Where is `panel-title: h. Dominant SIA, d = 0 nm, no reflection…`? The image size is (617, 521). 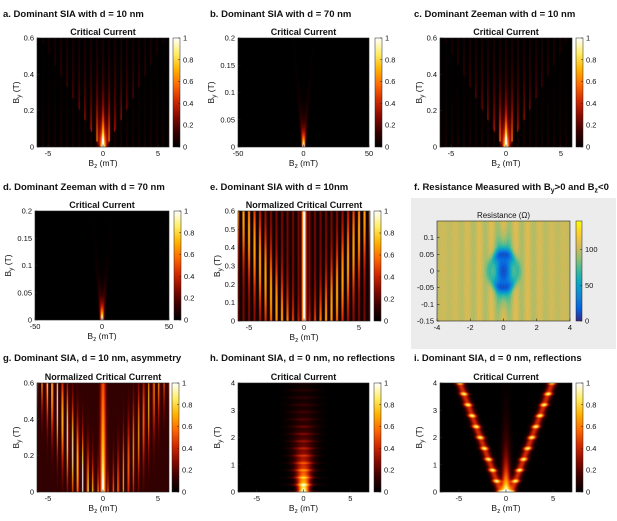 panel-title: h. Dominant SIA, d = 0 nm, no reflection… is located at coordinates (302, 358).